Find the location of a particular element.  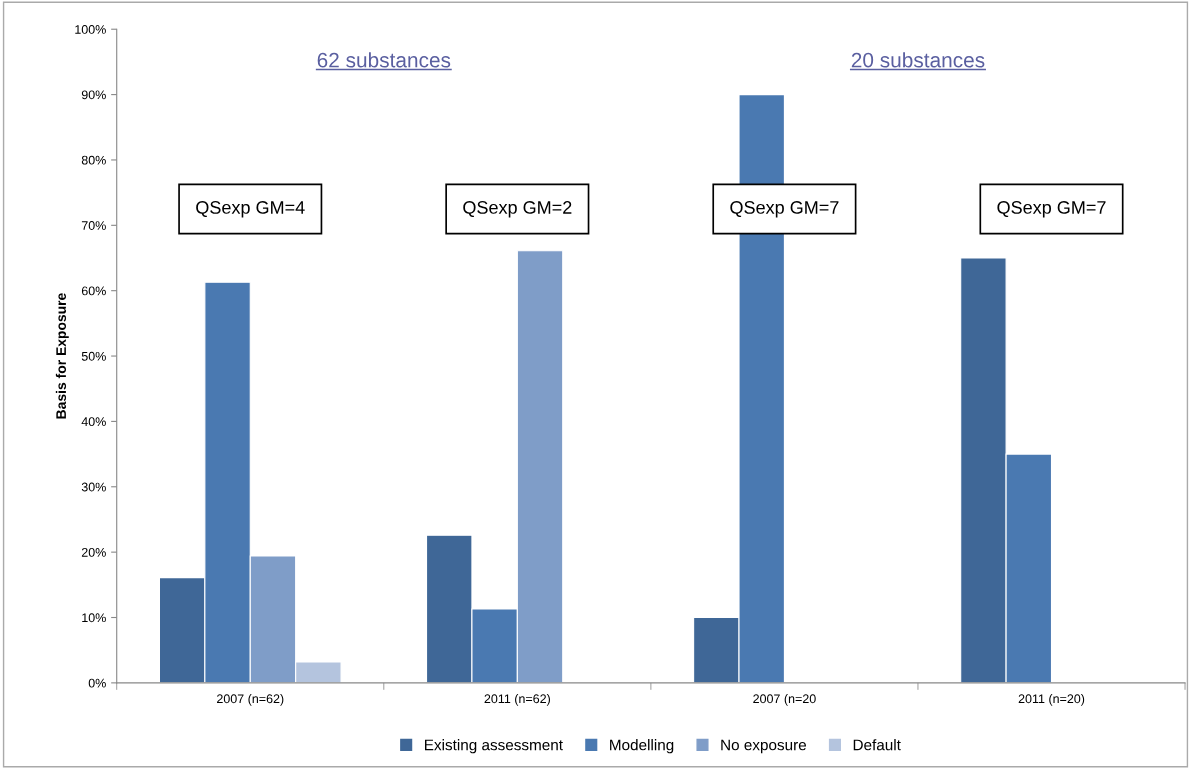

y-tick-label: 10% is located at coordinates (94, 618).